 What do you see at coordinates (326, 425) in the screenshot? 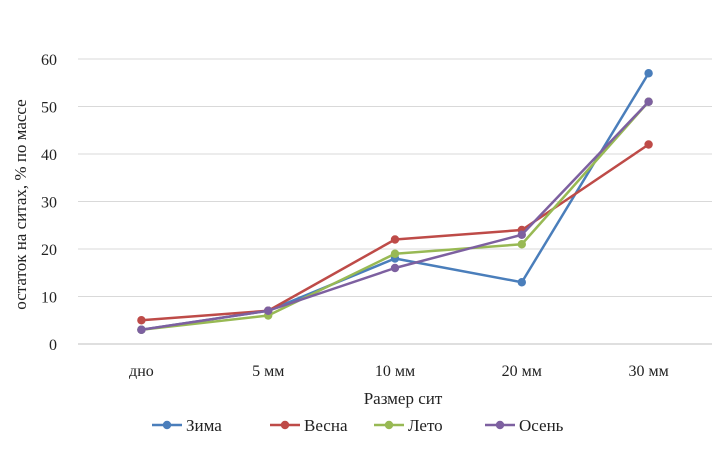
I see `legend-label: Весна` at bounding box center [326, 425].